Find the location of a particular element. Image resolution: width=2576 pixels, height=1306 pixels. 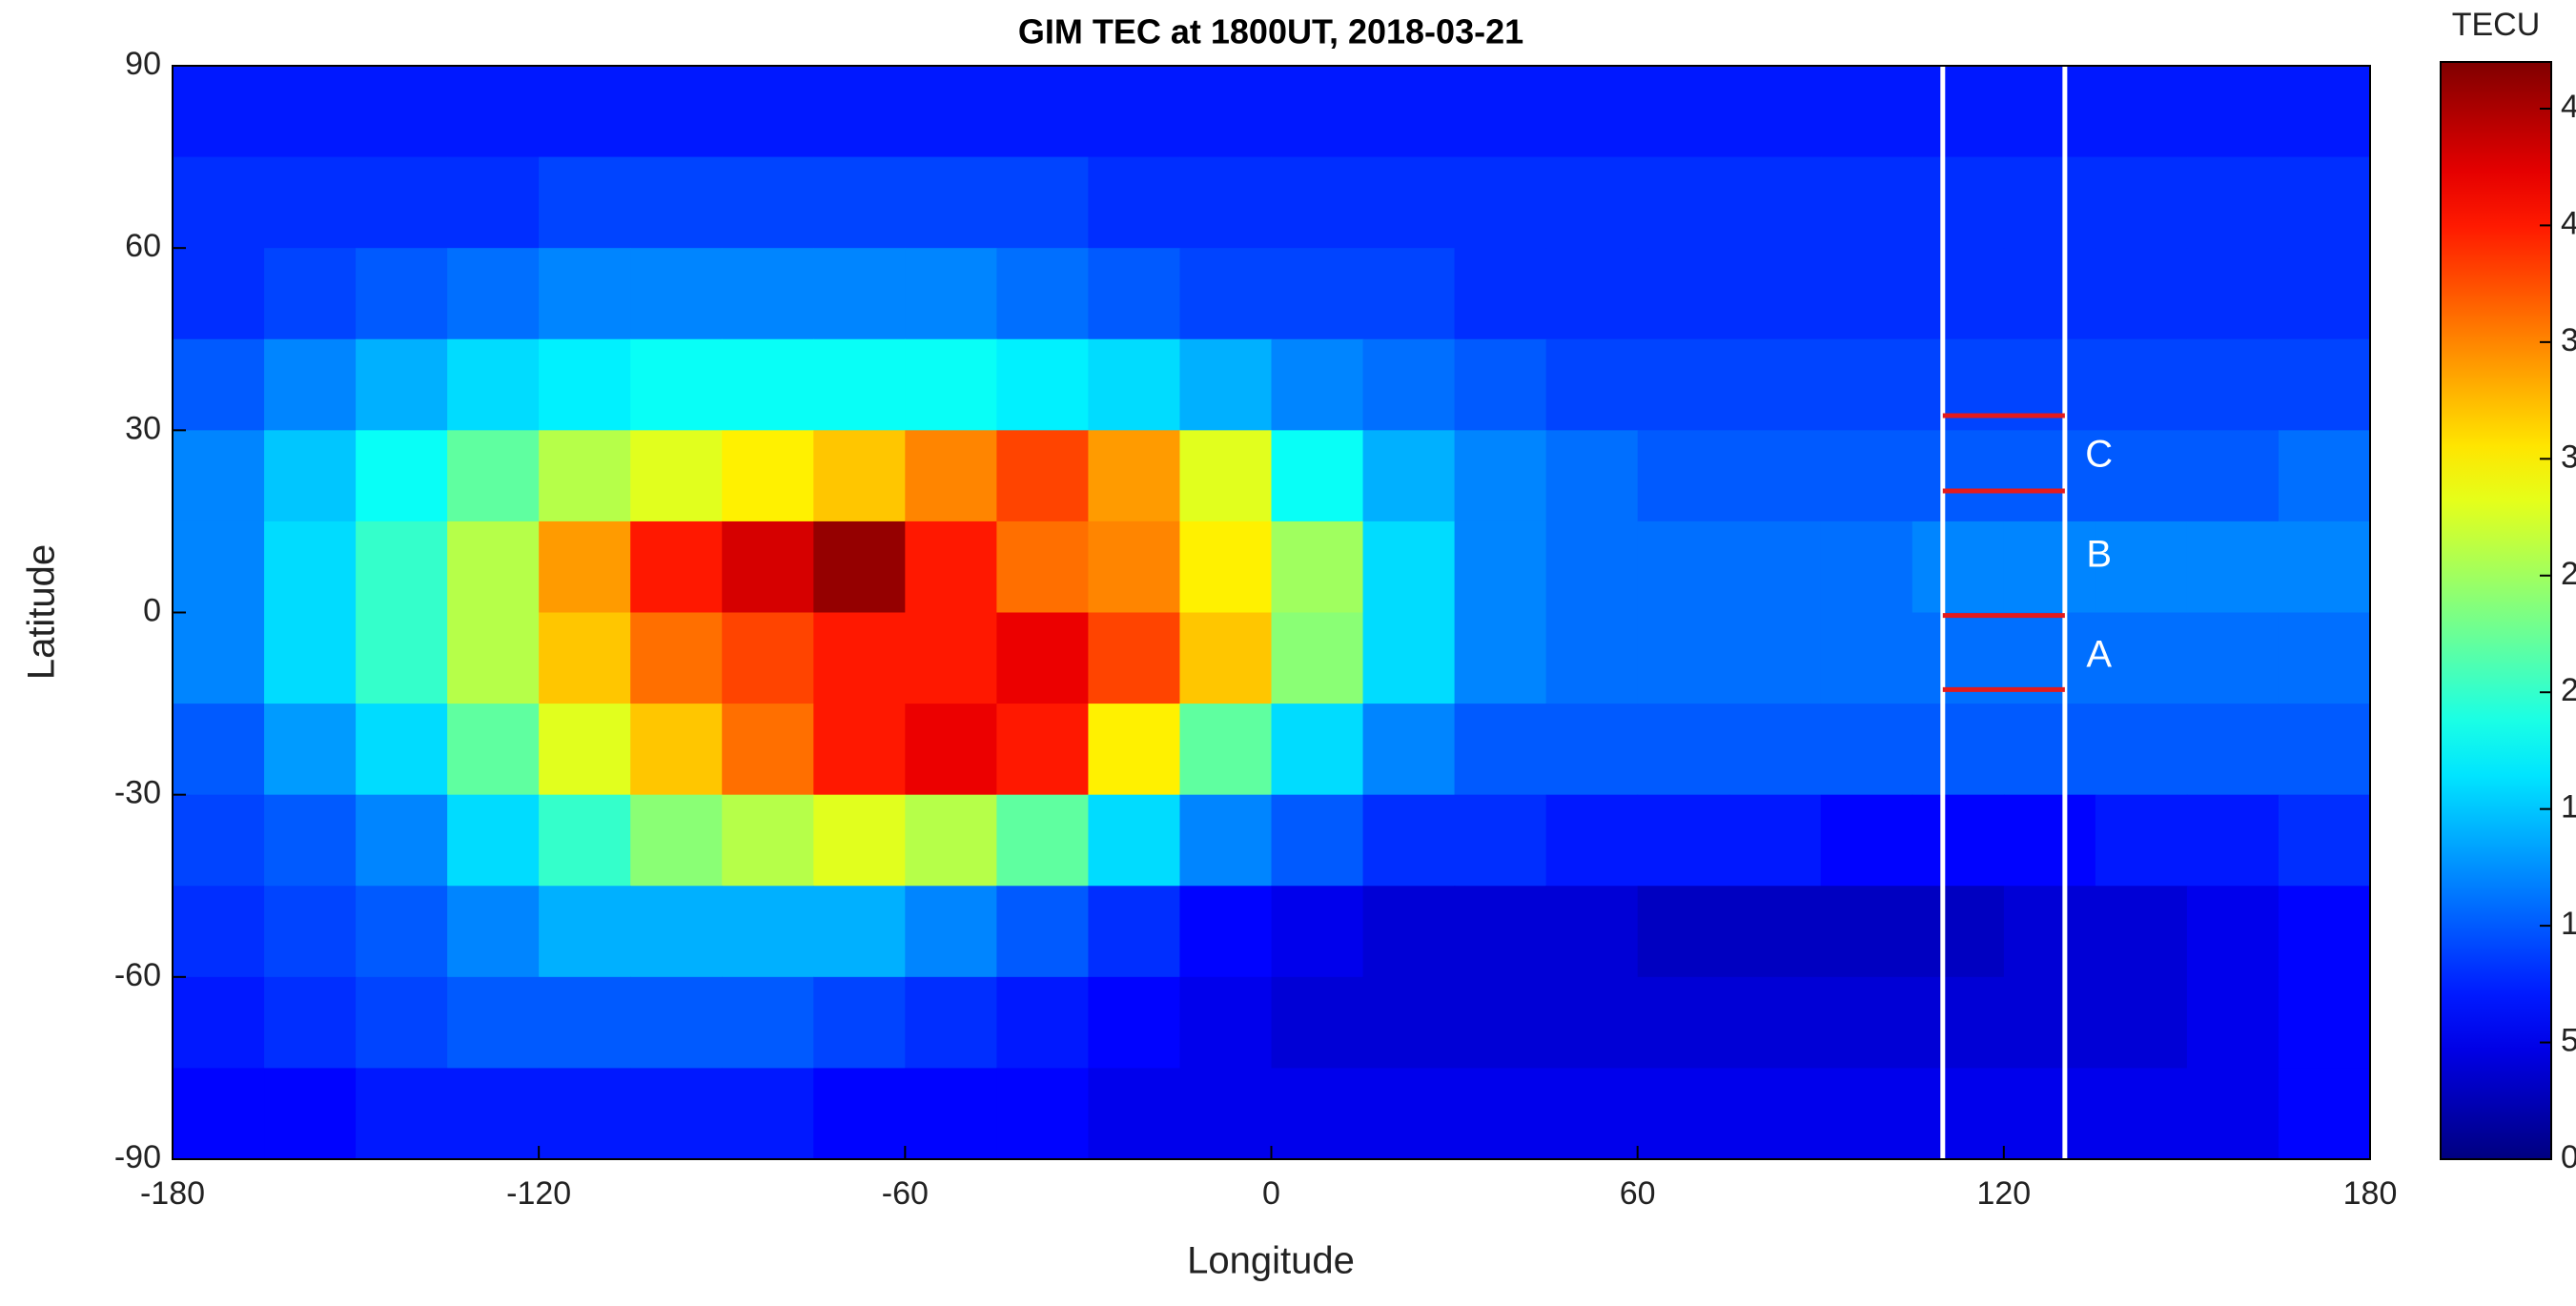

y-tick-label: -60 is located at coordinates (137, 975).